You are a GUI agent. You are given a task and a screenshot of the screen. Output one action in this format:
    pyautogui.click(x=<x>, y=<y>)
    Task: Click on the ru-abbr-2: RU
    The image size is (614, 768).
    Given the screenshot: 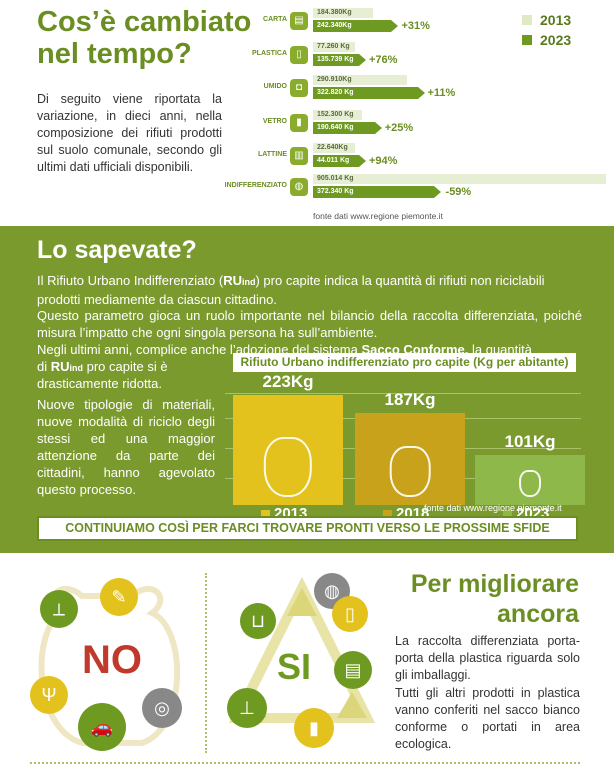 What is the action you would take?
    pyautogui.click(x=60, y=366)
    